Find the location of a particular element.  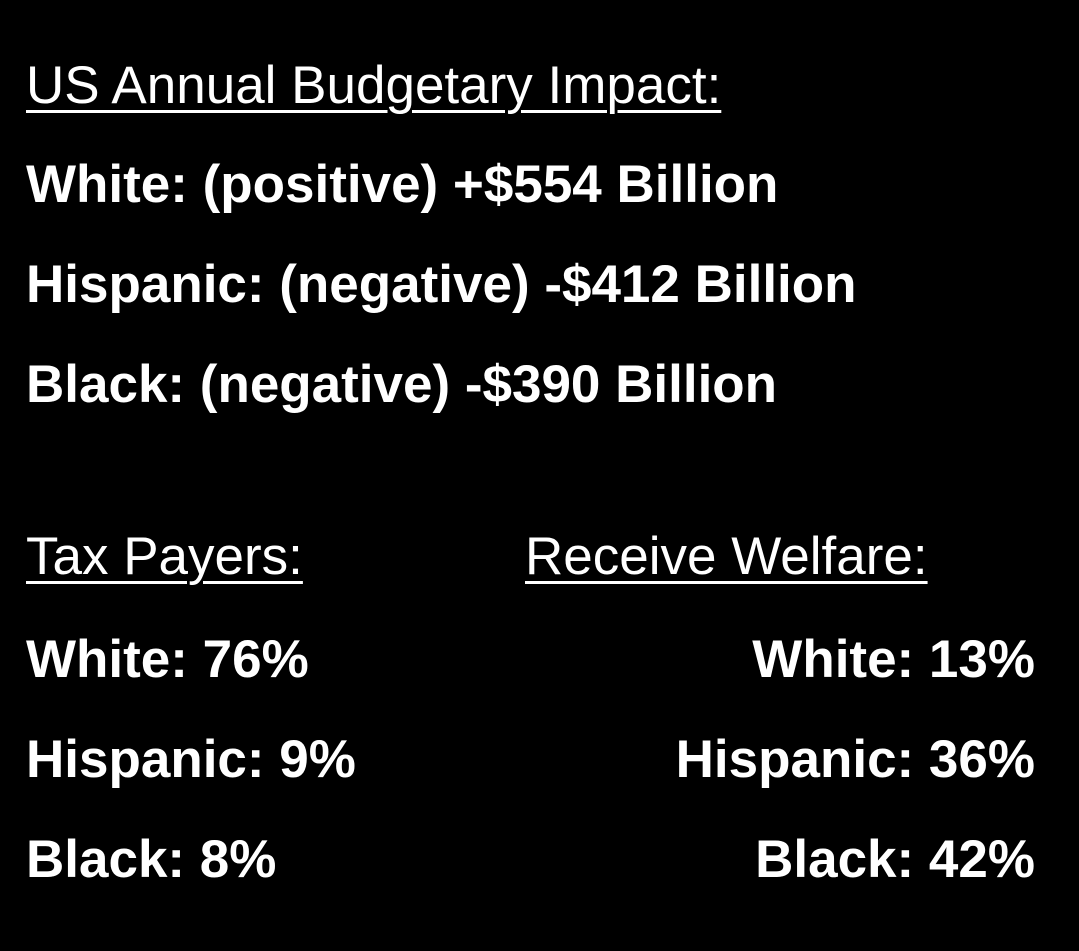

impact-line: Hispanic: (negative) -$412 Billion is located at coordinates (441, 284).